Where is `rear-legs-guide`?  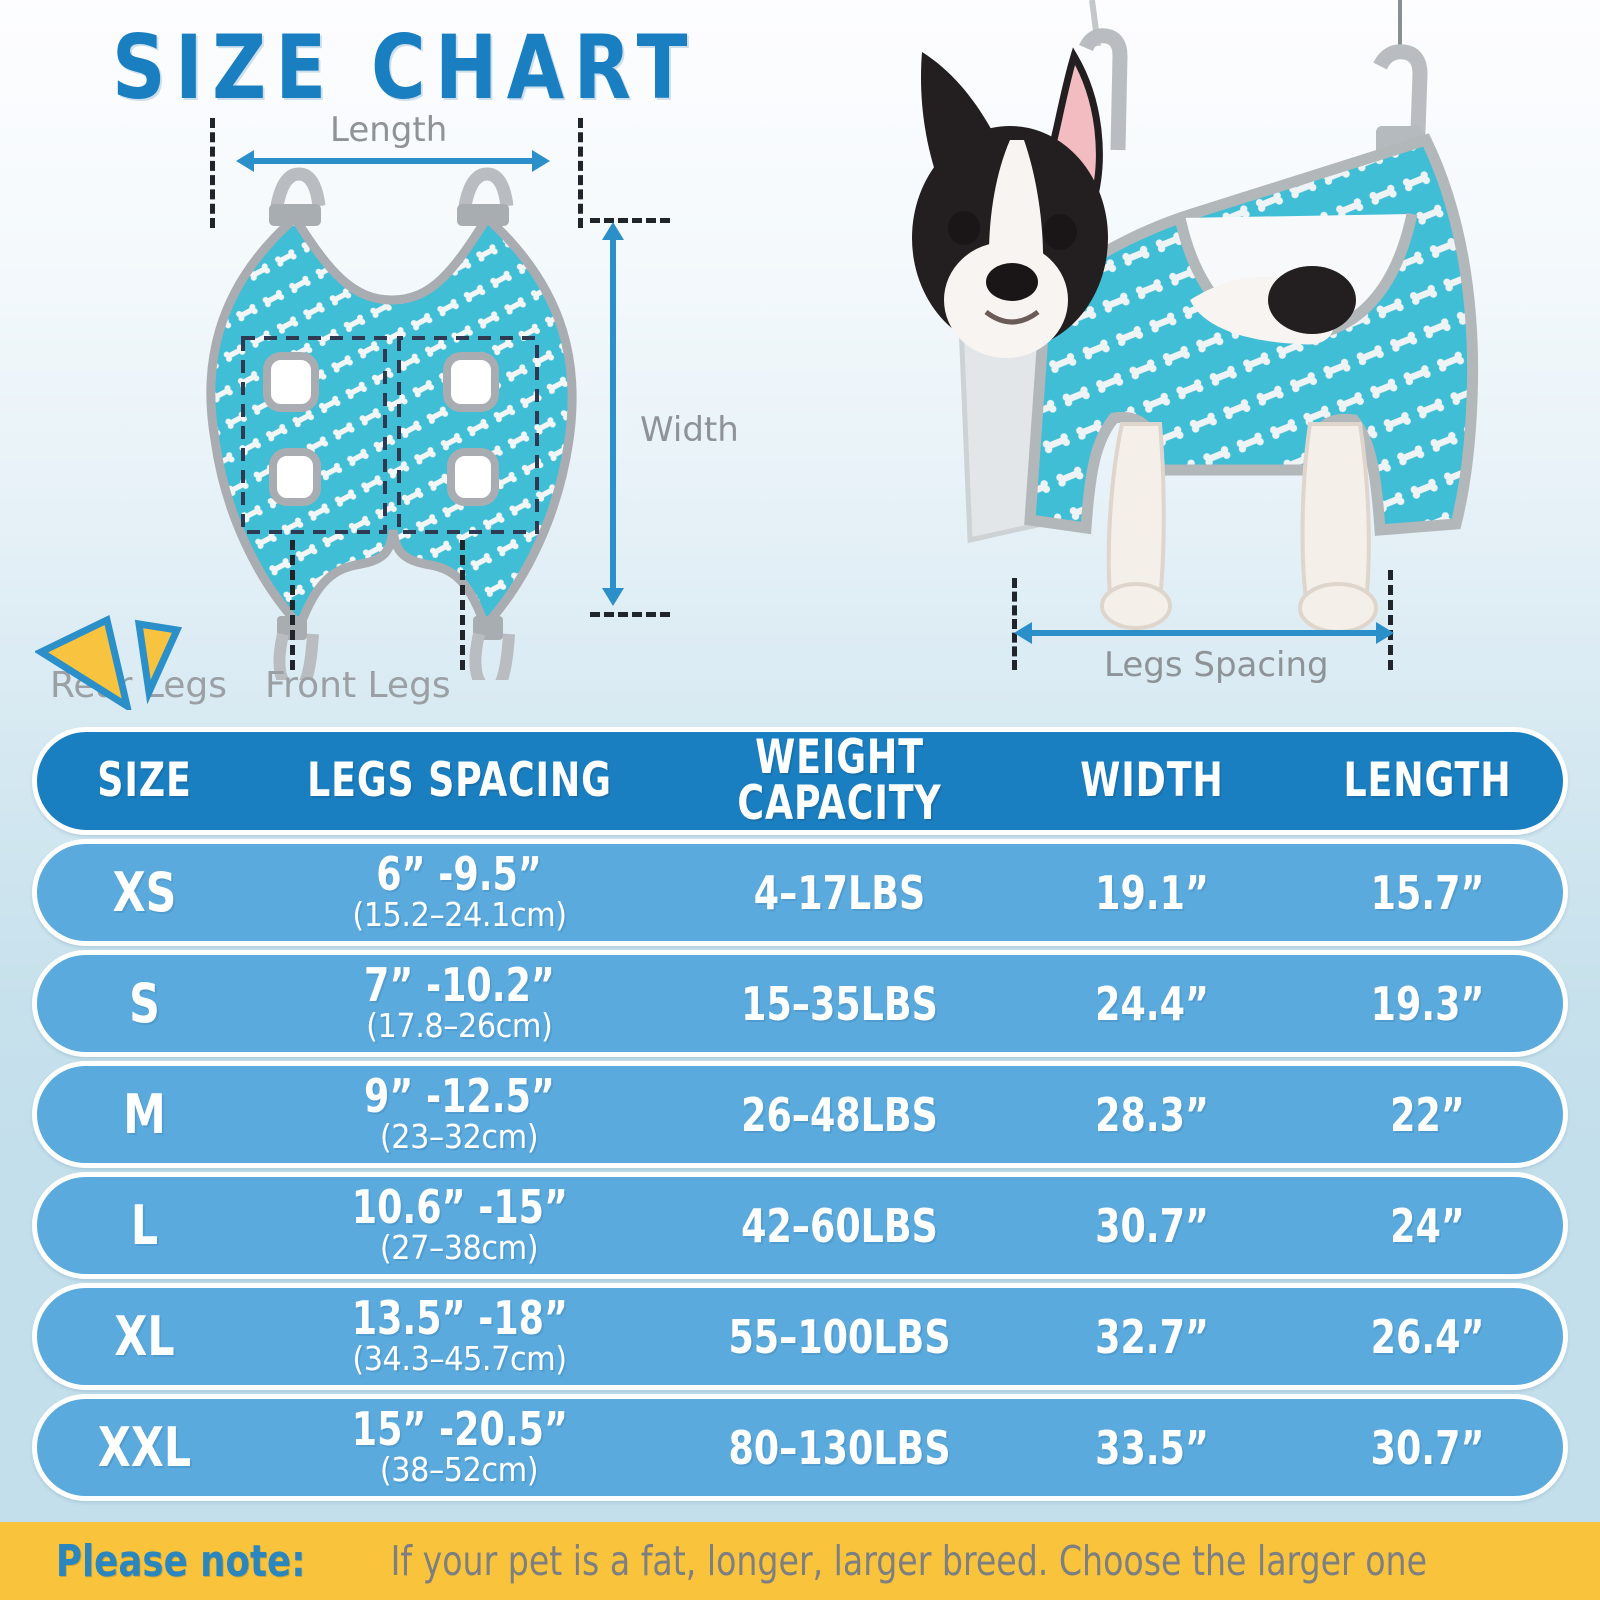
rear-legs-guide is located at coordinates (292, 605).